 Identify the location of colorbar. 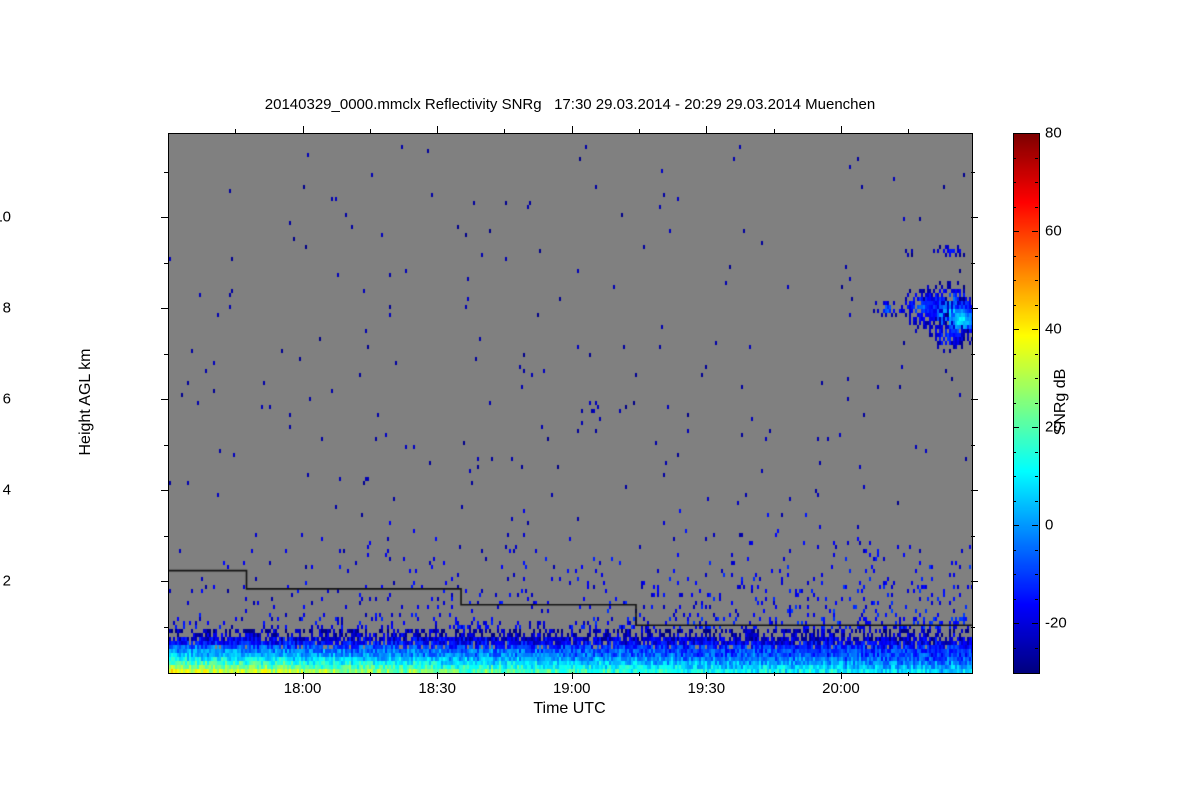
(1026, 403).